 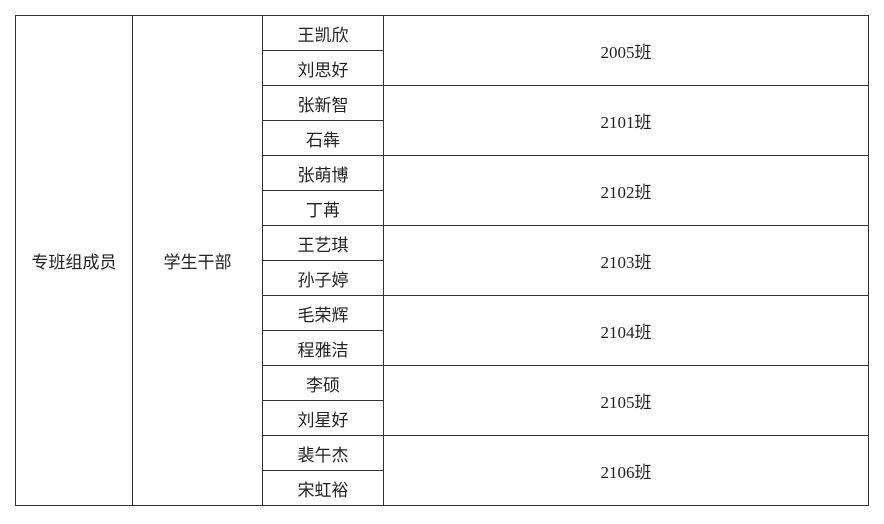 I want to click on member-name-cell: 程雅洁, so click(x=323, y=348).